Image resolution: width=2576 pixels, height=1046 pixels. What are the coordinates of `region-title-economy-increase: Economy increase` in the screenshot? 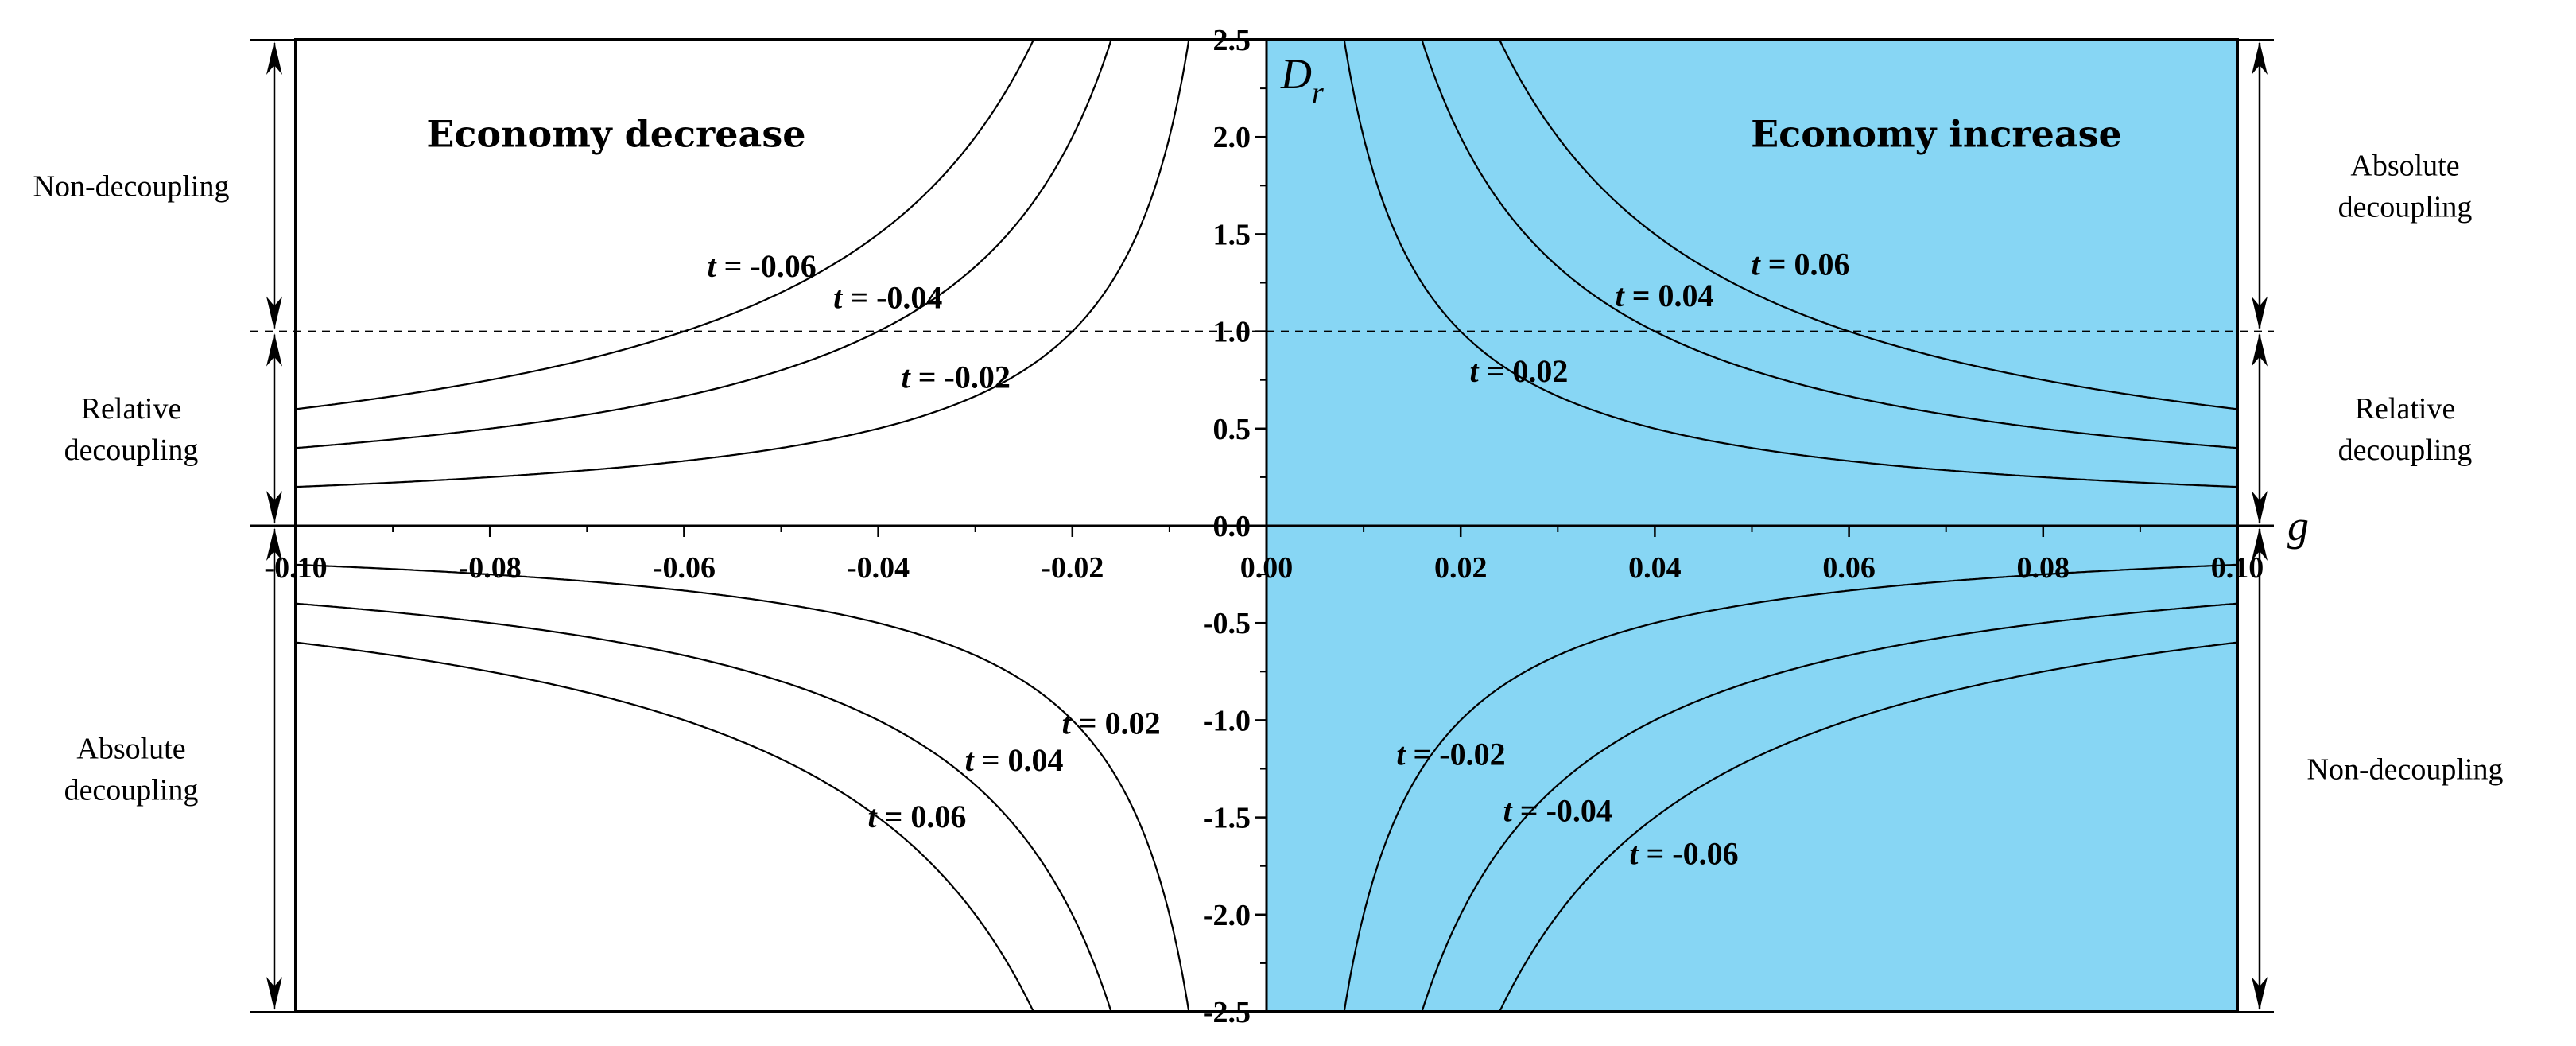 It's located at (1936, 133).